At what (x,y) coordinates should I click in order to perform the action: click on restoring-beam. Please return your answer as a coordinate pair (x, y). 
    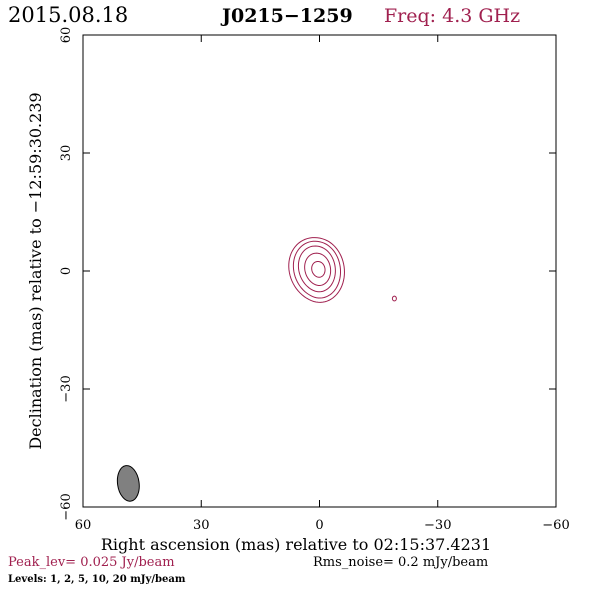
    Looking at the image, I should click on (128, 483).